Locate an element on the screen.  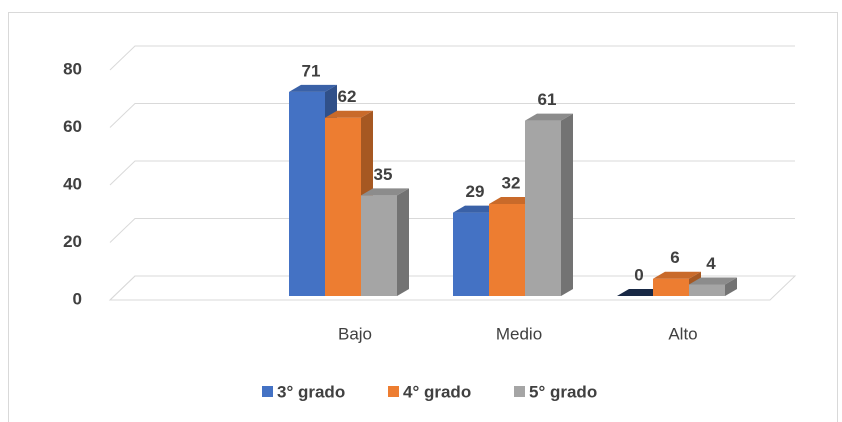
data-label: 0 is located at coordinates (638, 274).